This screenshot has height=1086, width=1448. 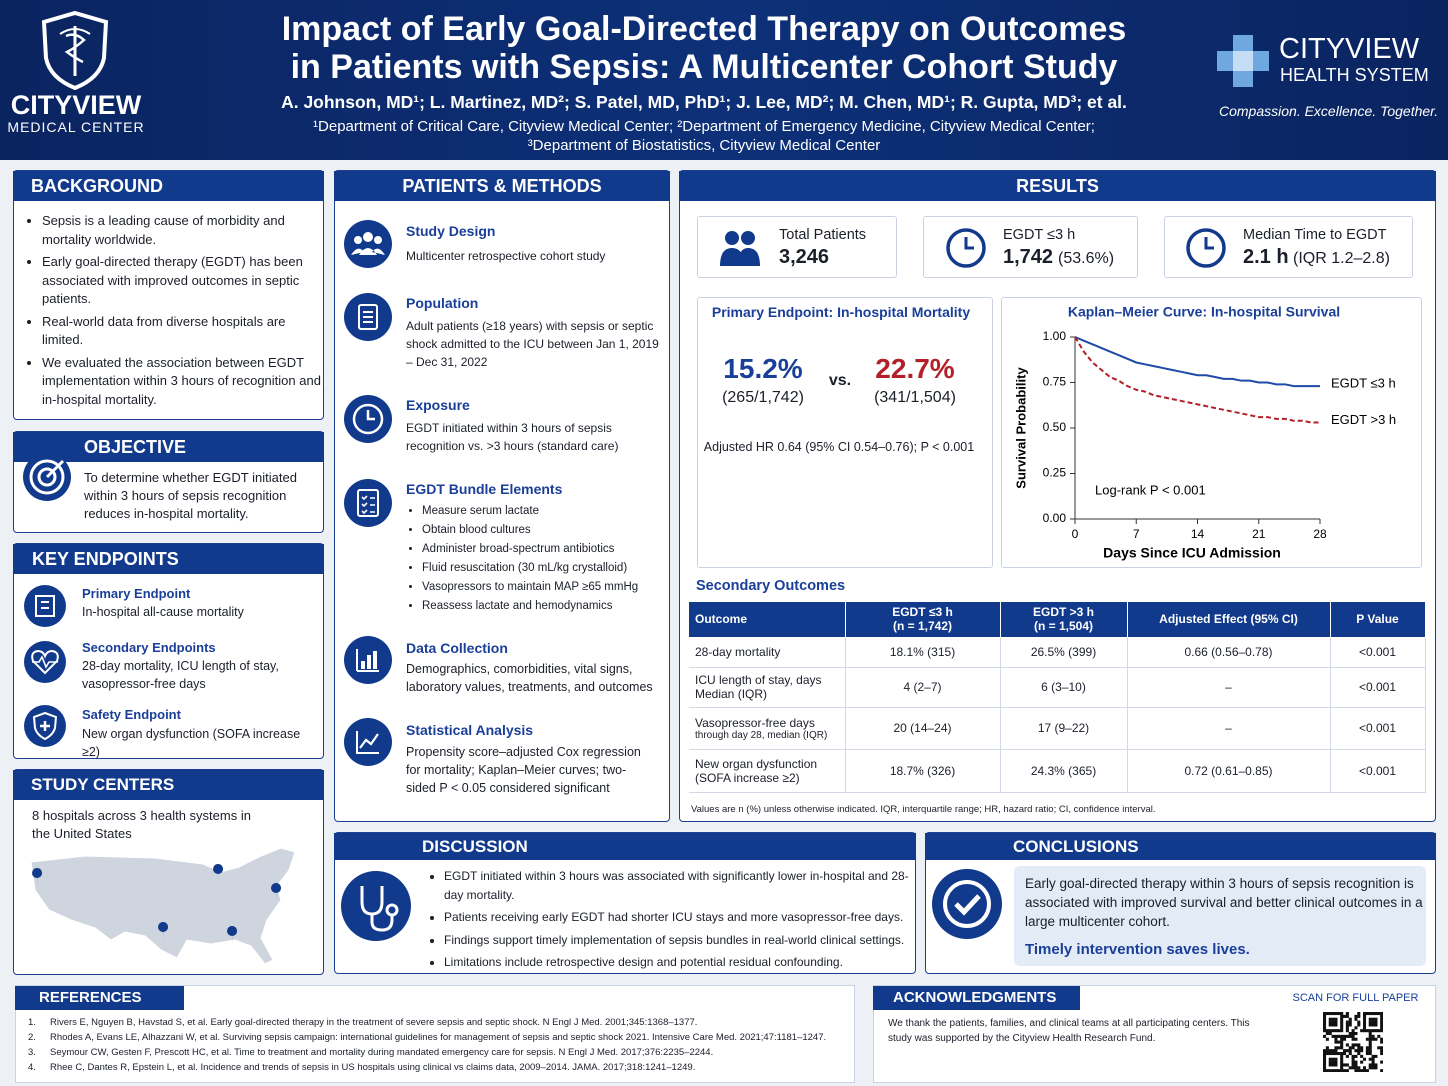 What do you see at coordinates (763, 368) in the screenshot?
I see `rate: 15.2%` at bounding box center [763, 368].